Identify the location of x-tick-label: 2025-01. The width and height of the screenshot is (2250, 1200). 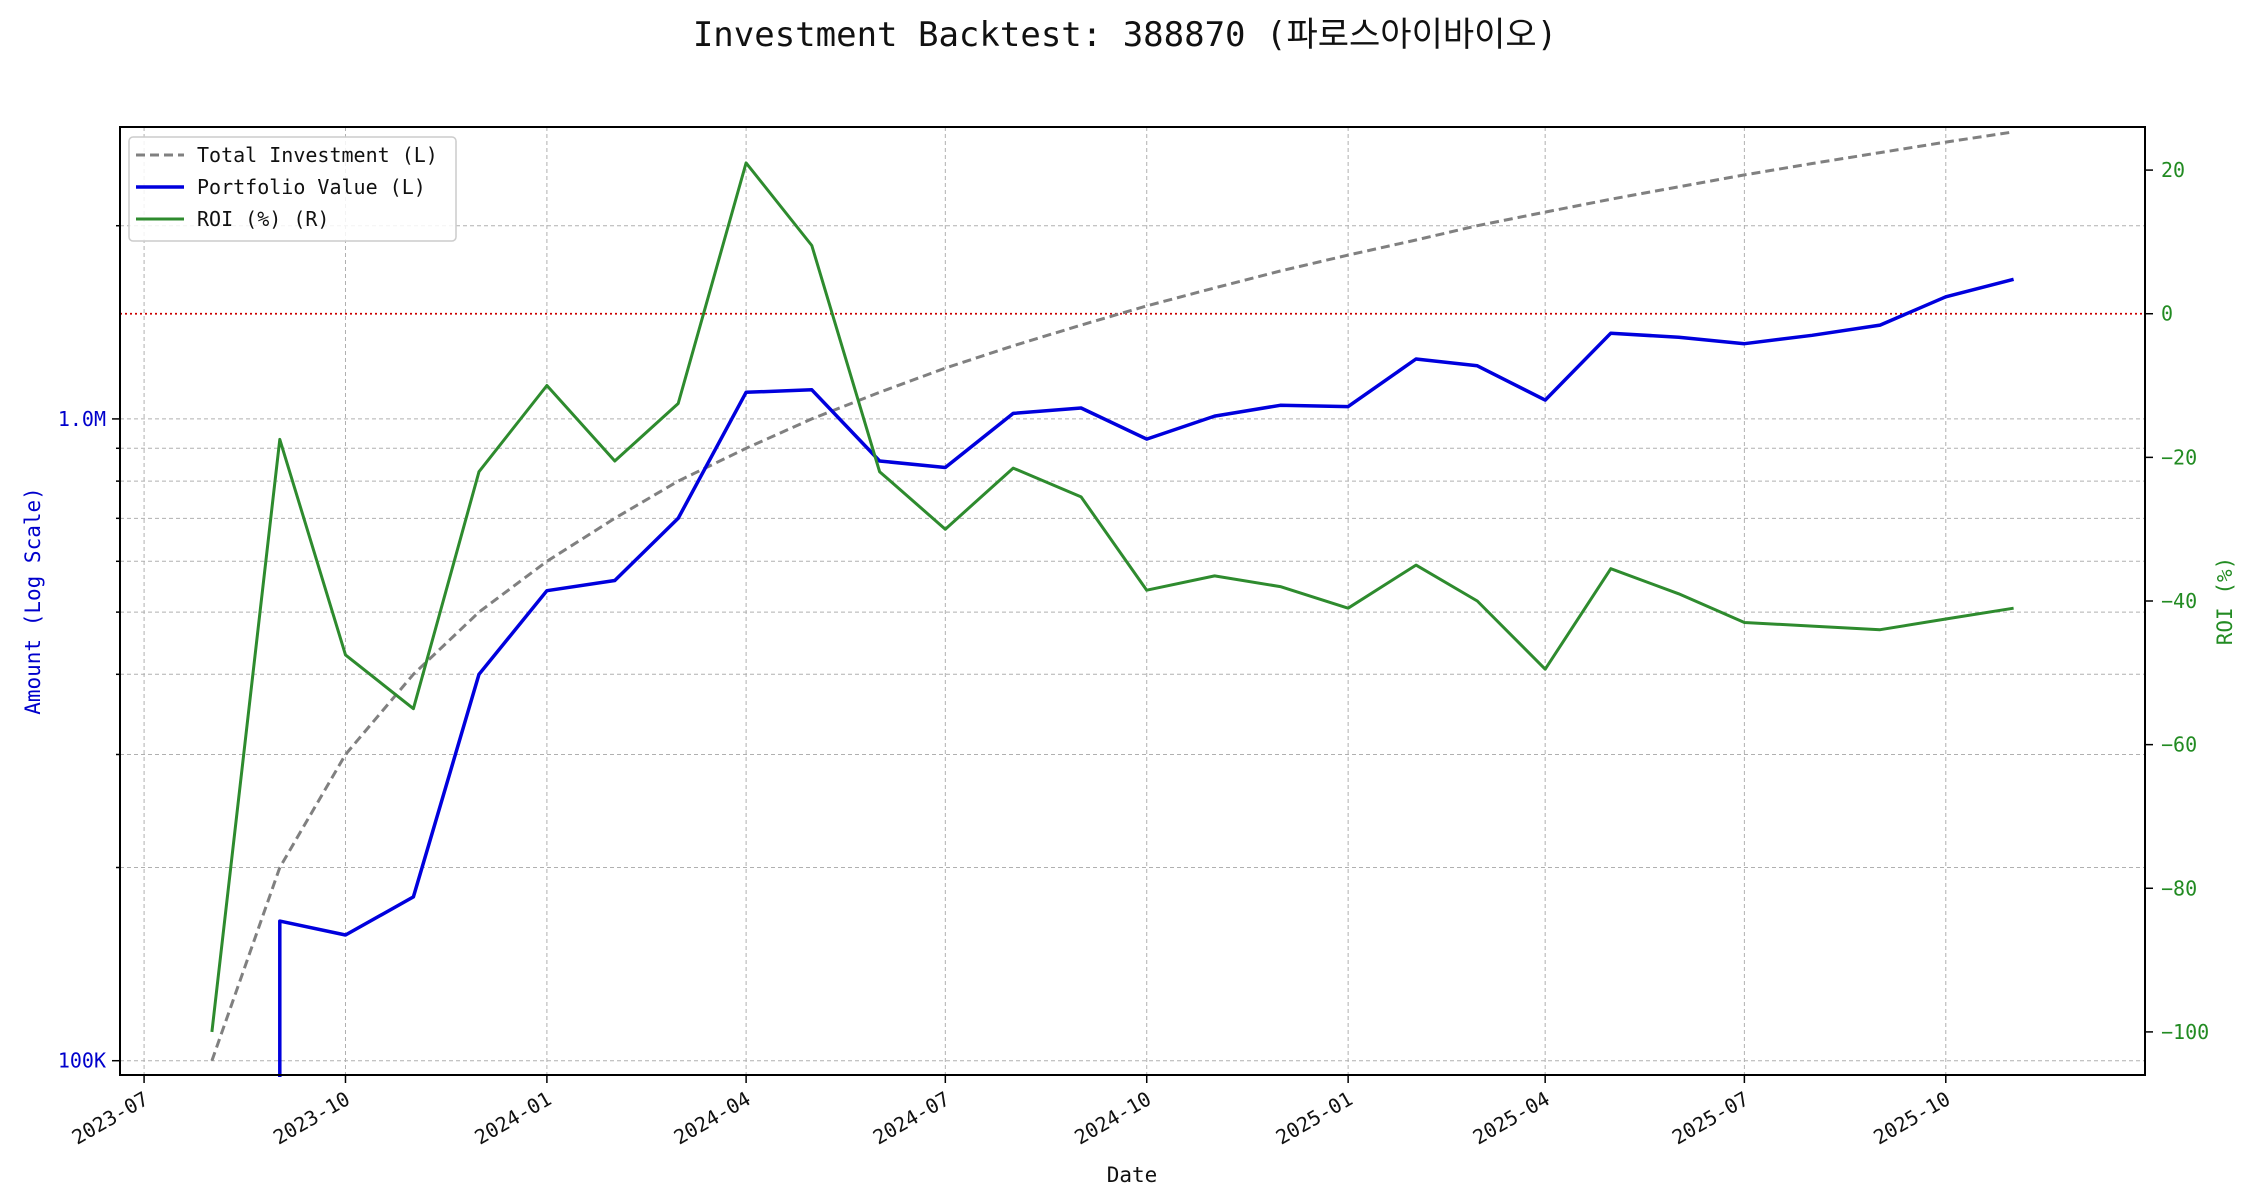
(1314, 1118).